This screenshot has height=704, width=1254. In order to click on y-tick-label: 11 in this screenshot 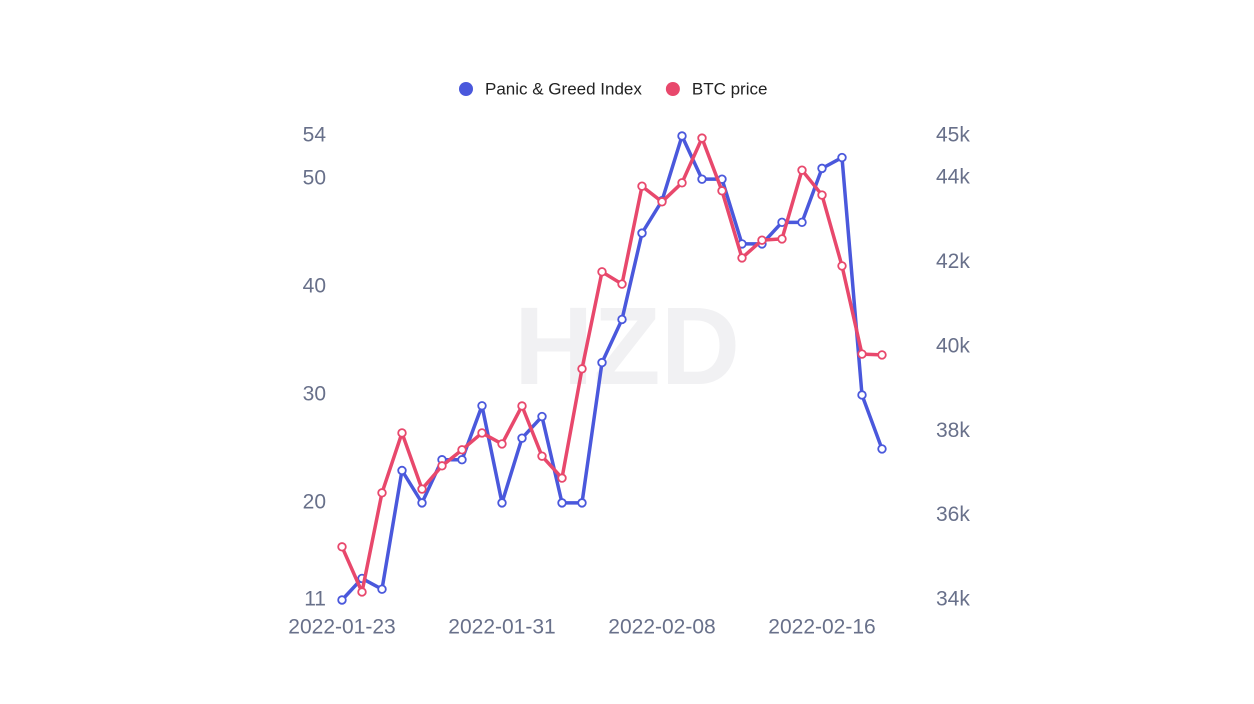, I will do `click(315, 599)`.